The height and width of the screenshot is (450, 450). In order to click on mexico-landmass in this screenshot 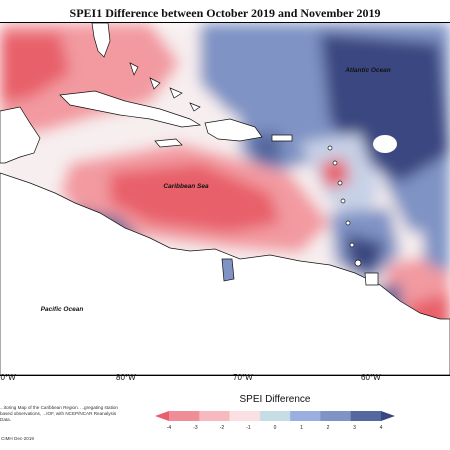, I will do `click(20, 135)`.